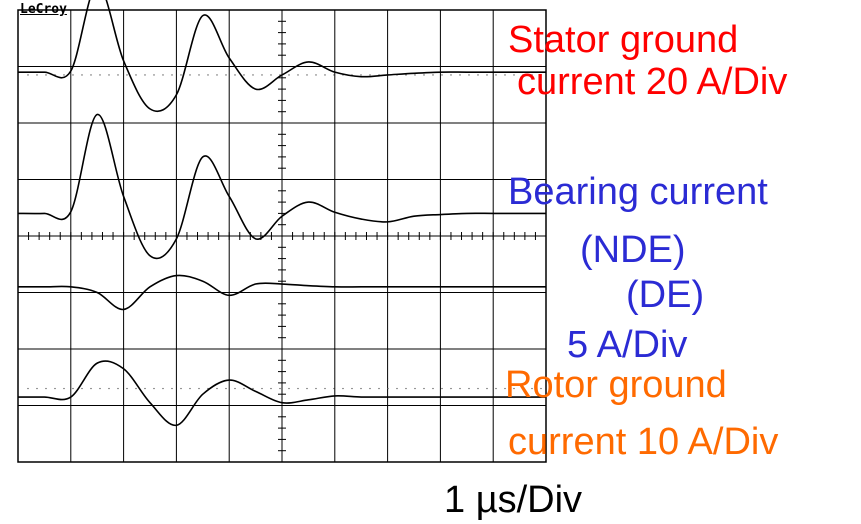 The height and width of the screenshot is (524, 861). I want to click on rotor-label-line1: Rotor ground, so click(616, 385).